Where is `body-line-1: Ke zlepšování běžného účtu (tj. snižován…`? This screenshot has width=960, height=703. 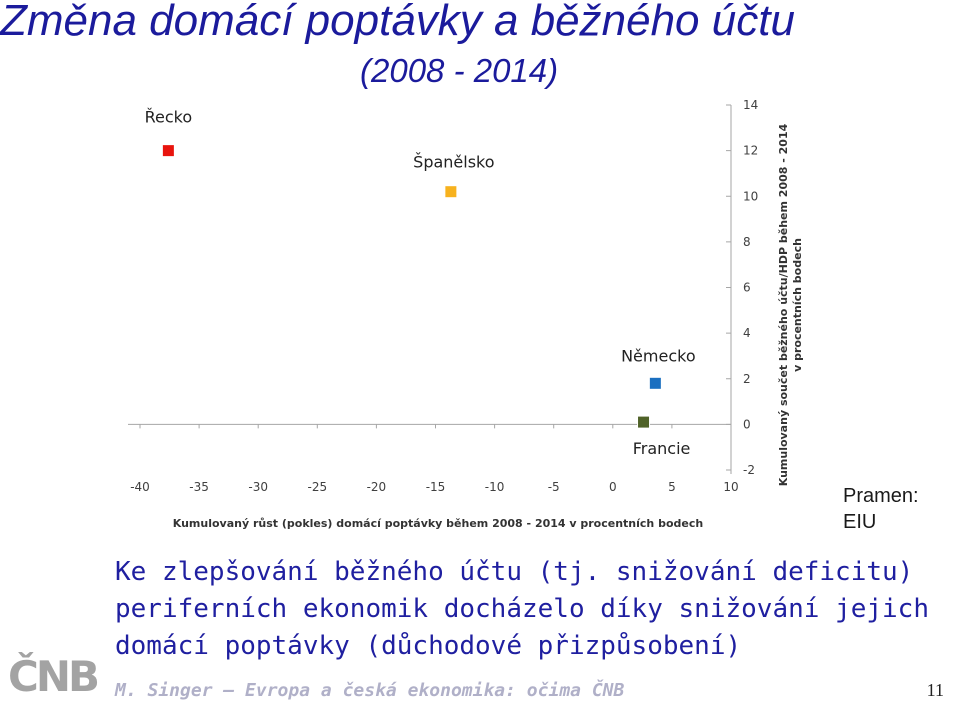 body-line-1: Ke zlepšování běžného účtu (tj. snižován… is located at coordinates (514, 572).